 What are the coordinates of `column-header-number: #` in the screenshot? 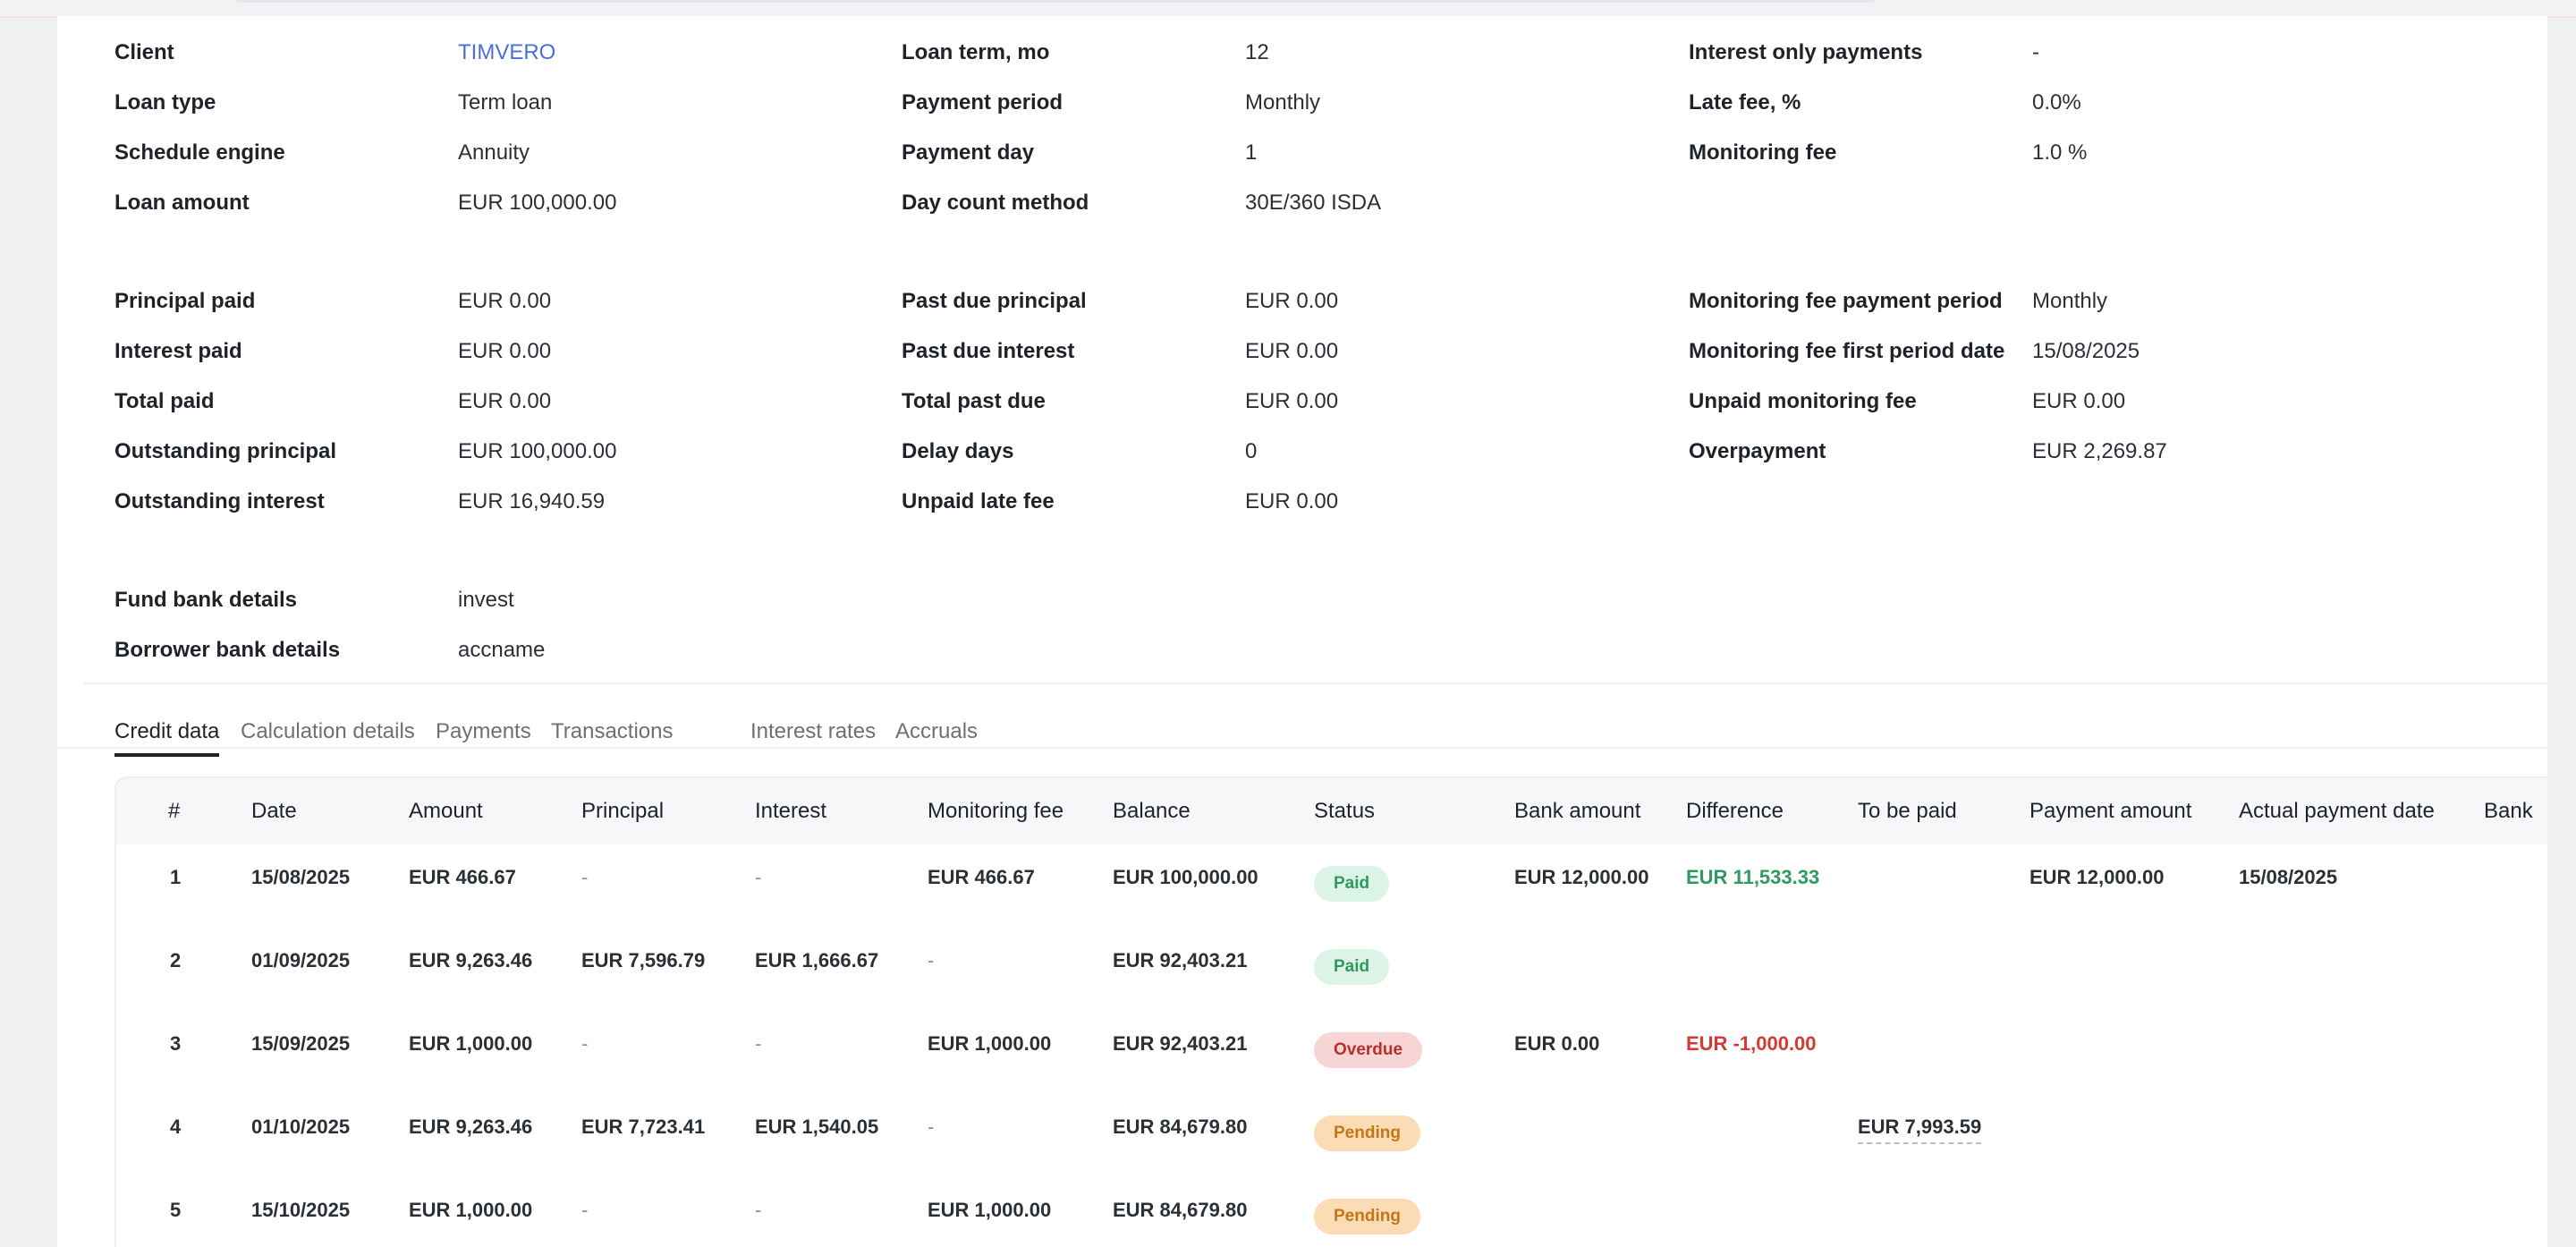 It's located at (174, 811).